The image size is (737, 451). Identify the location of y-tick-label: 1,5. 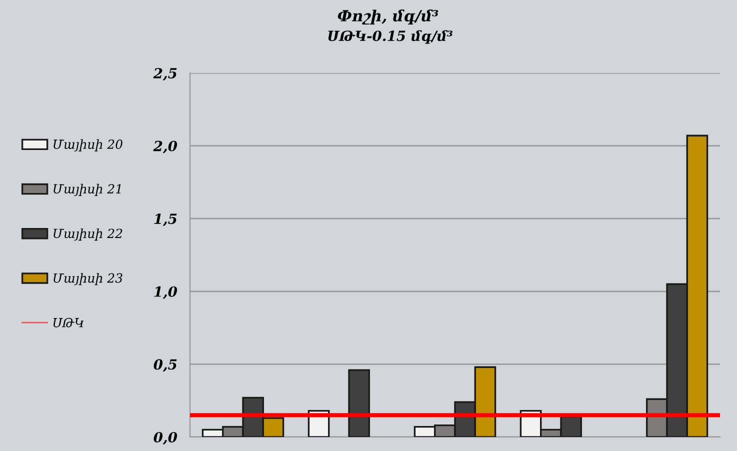
(165, 220).